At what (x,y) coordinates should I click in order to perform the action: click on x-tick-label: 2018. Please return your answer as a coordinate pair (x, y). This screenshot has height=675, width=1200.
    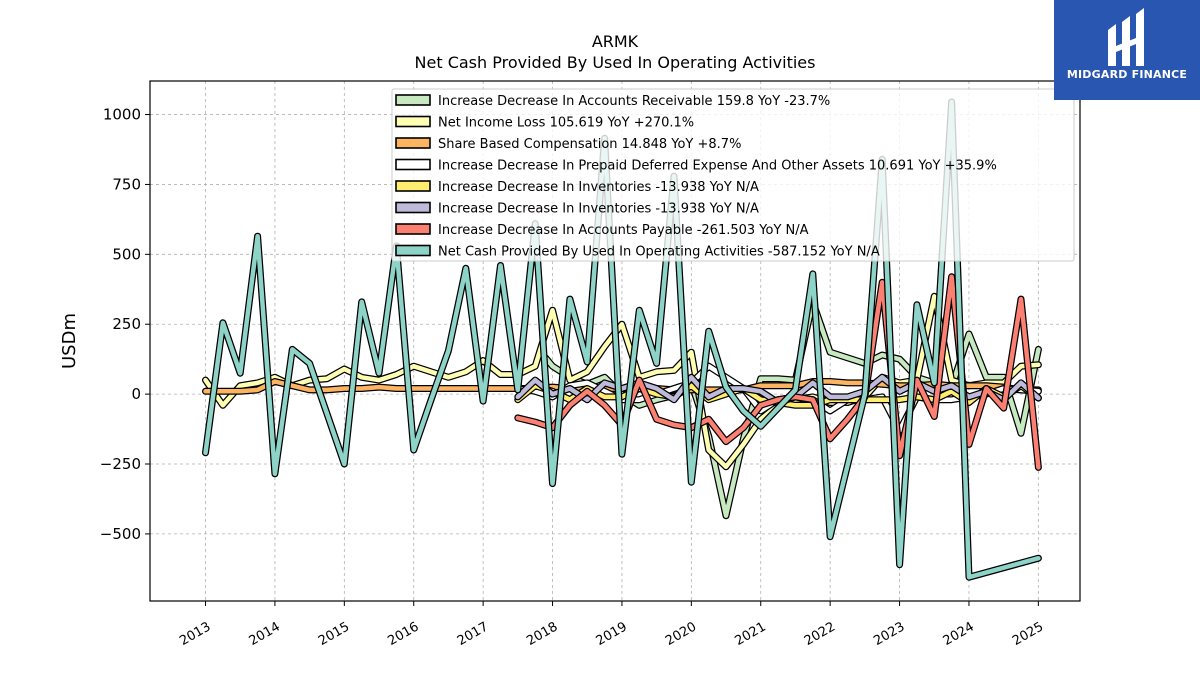
    Looking at the image, I should click on (542, 634).